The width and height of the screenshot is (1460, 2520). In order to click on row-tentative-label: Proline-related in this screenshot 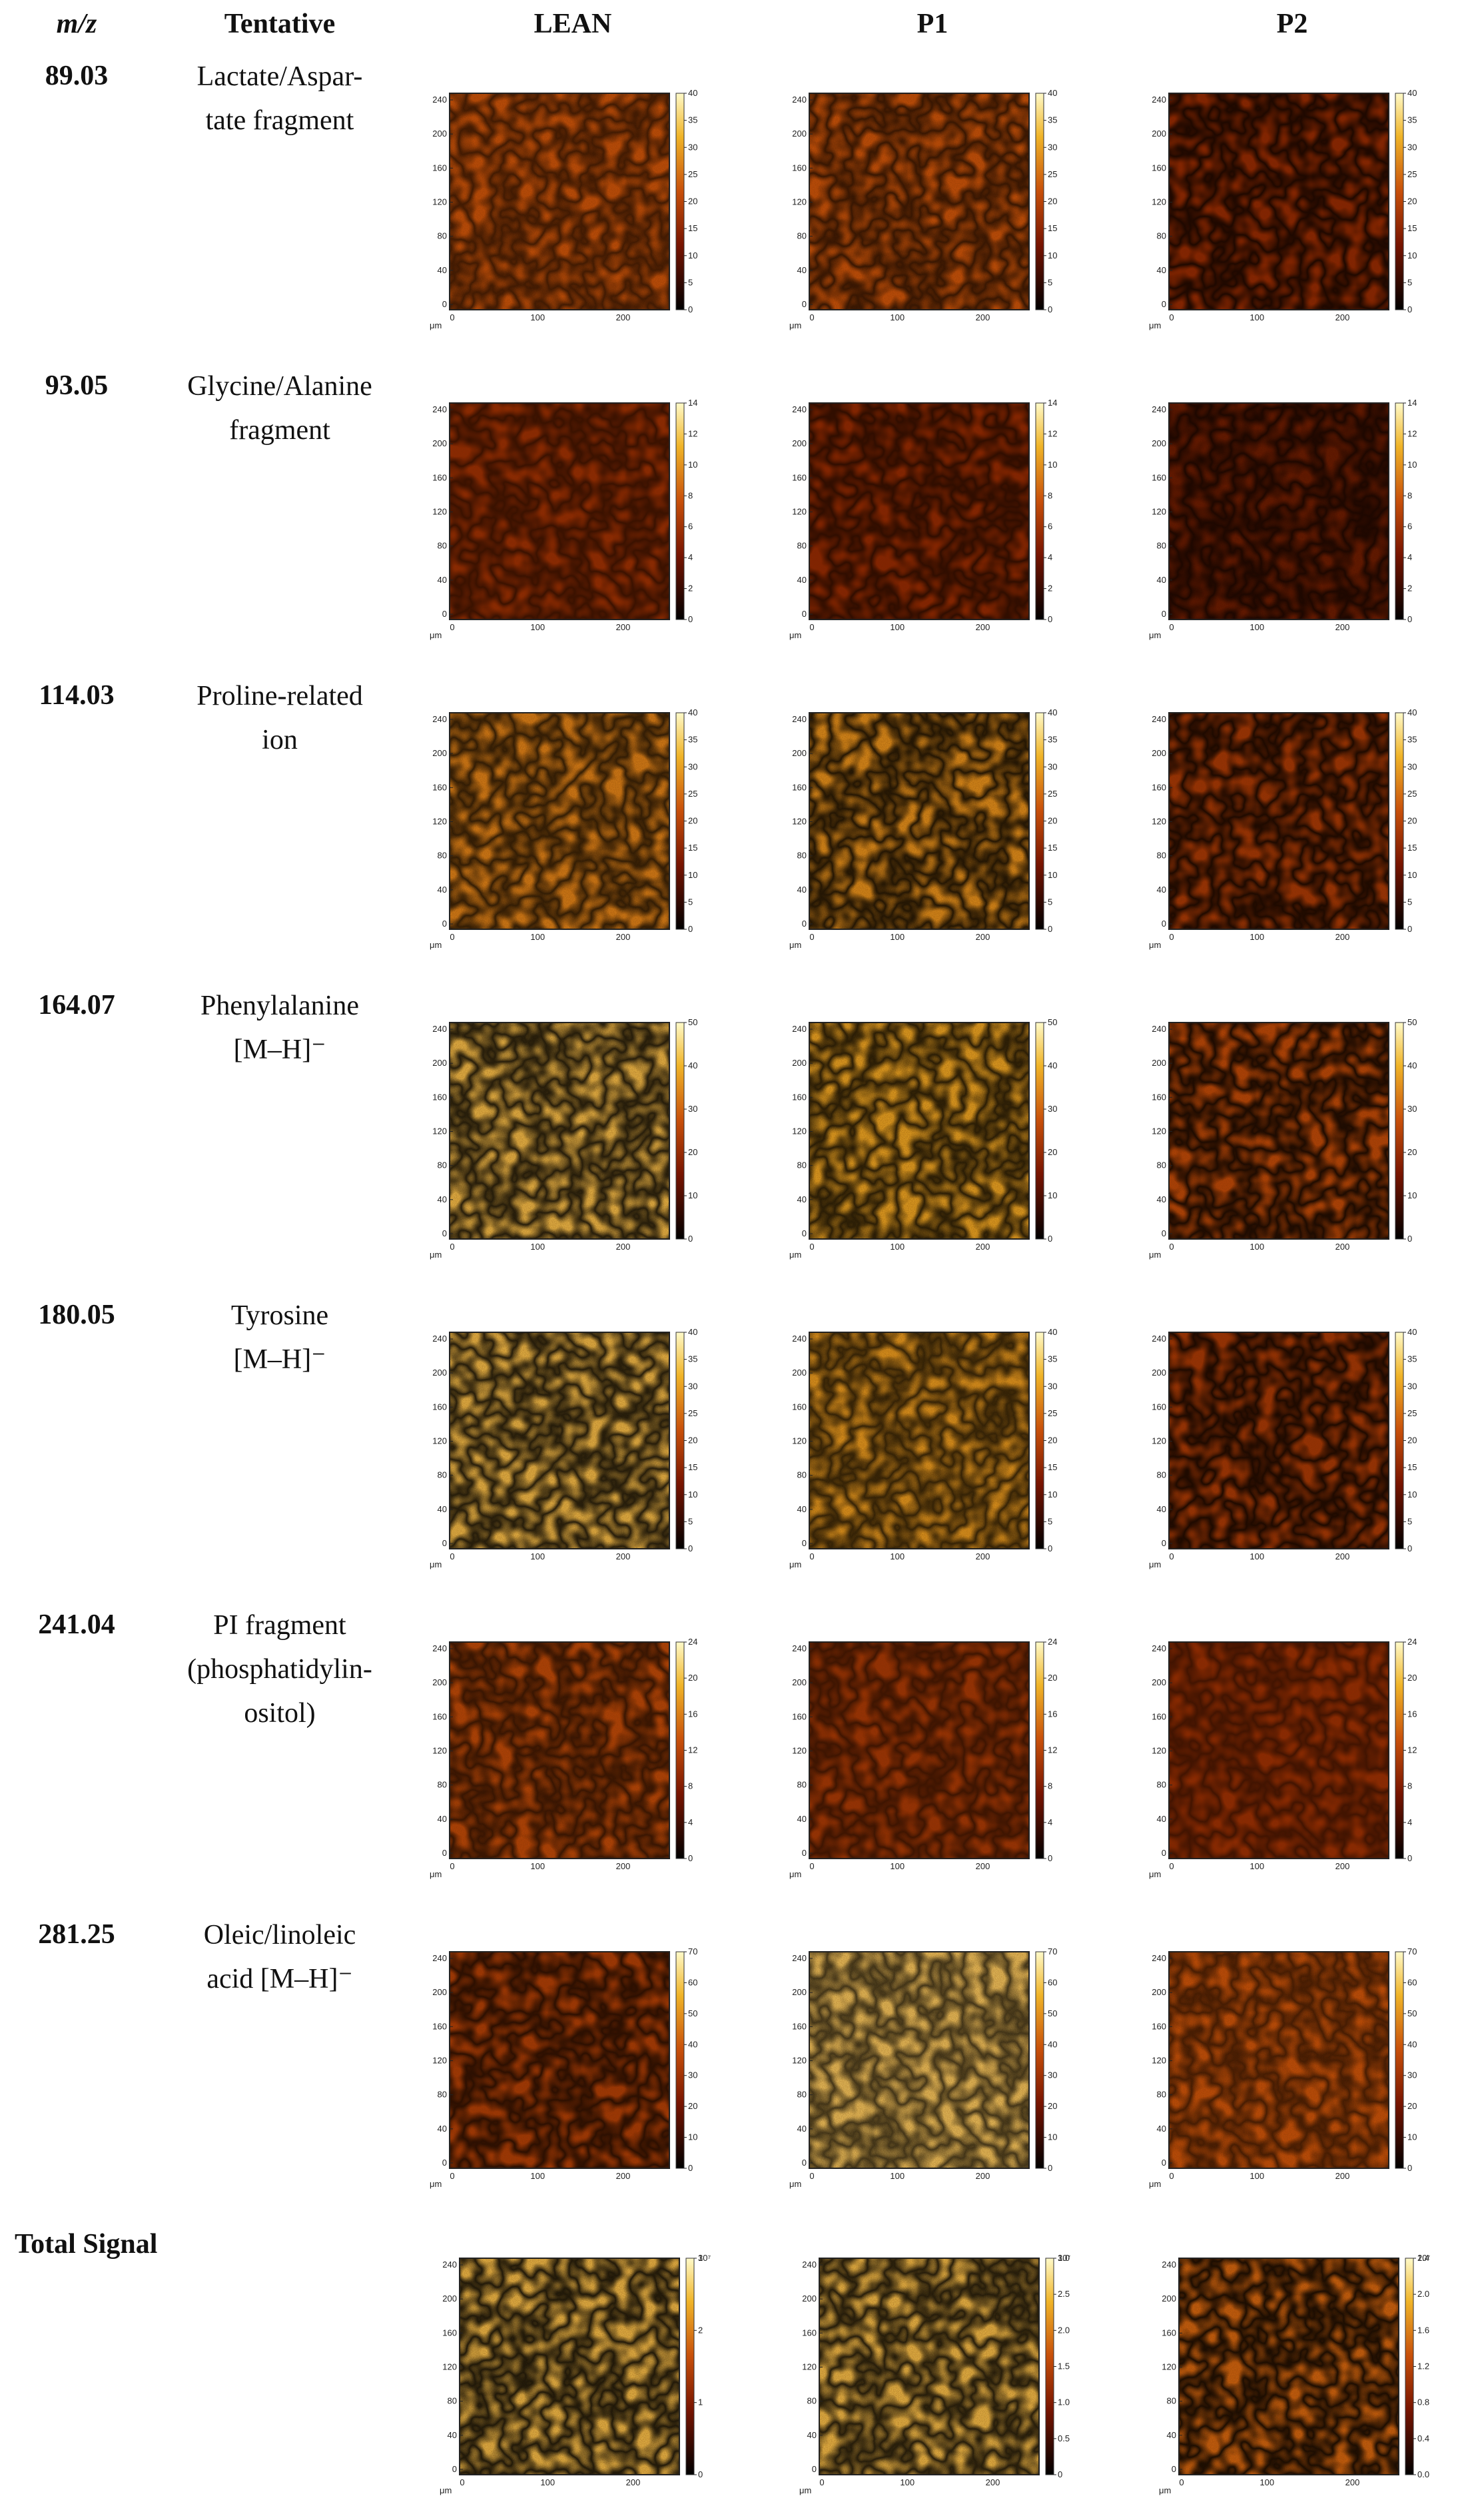, I will do `click(279, 696)`.